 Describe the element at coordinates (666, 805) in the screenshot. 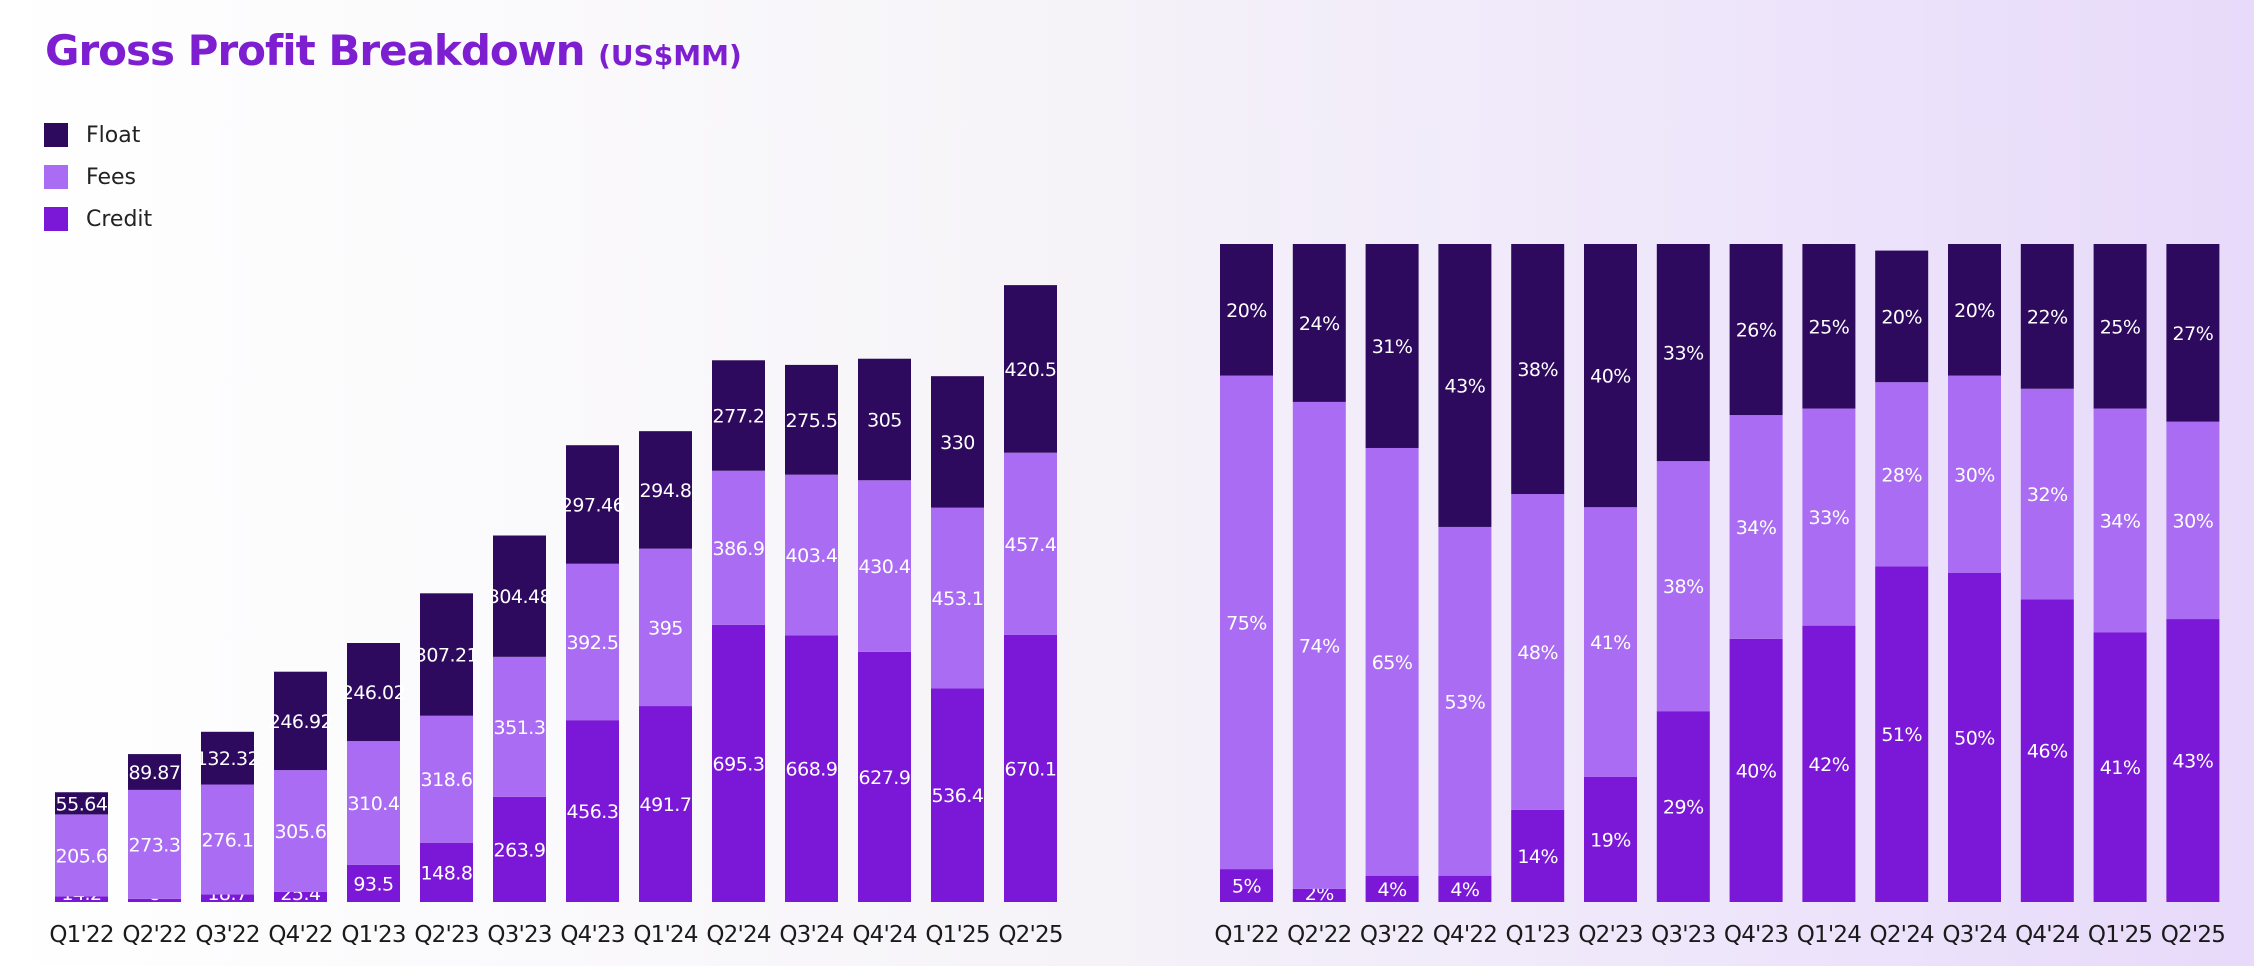

I see `abs-label-credit-q1-24: 491.7` at that location.